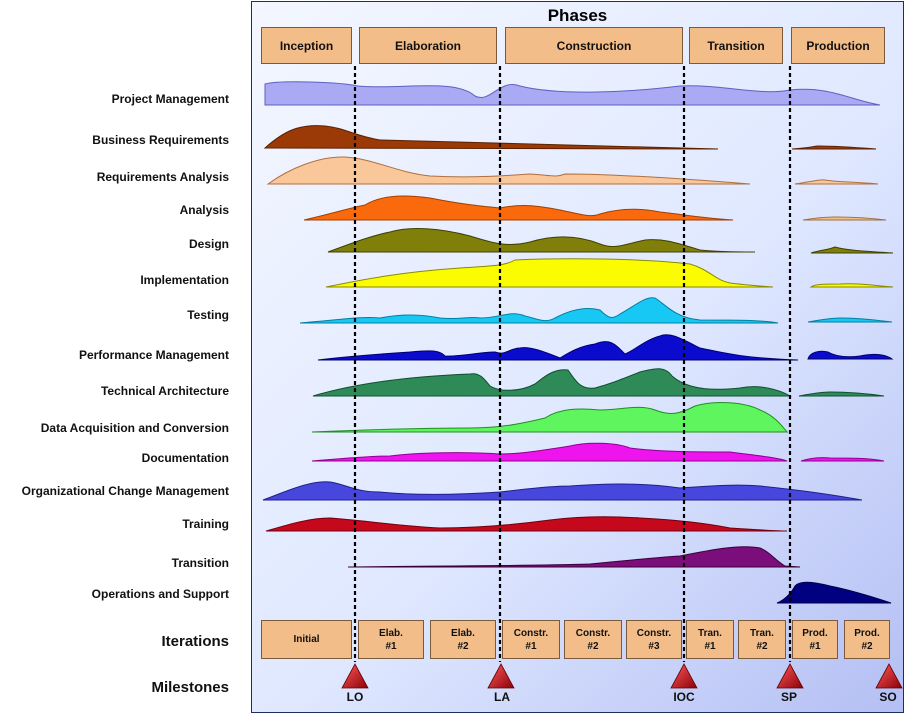 The image size is (907, 715). I want to click on discipline-label: Requirements Analysis, so click(162, 177).